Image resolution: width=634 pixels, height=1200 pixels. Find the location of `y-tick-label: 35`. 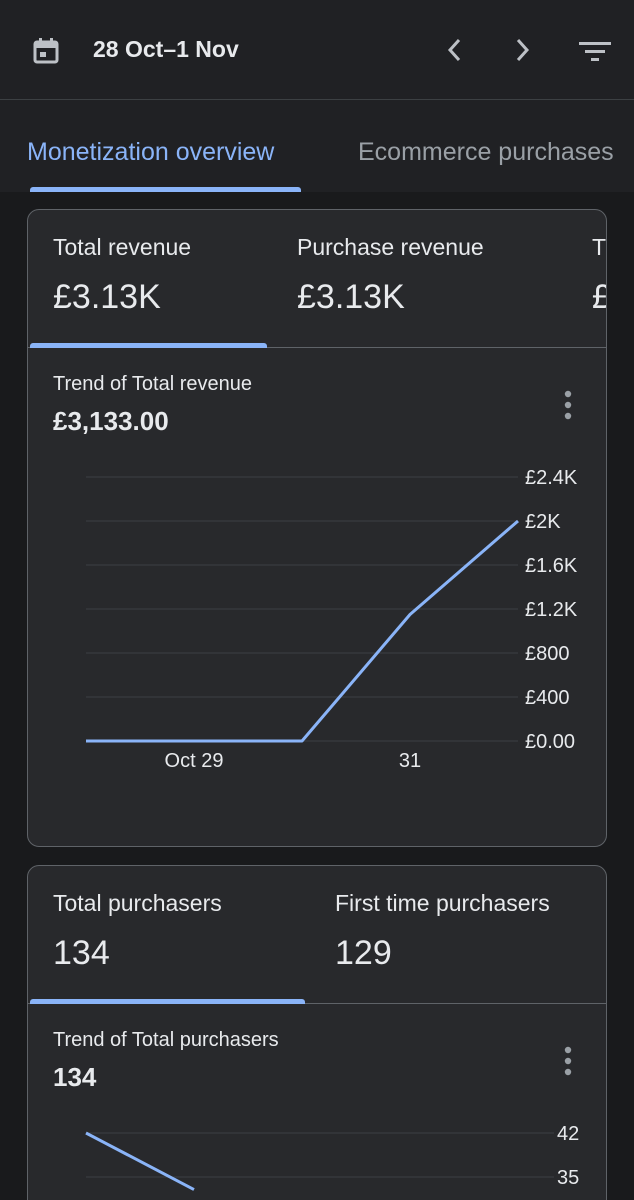

y-tick-label: 35 is located at coordinates (568, 1178).